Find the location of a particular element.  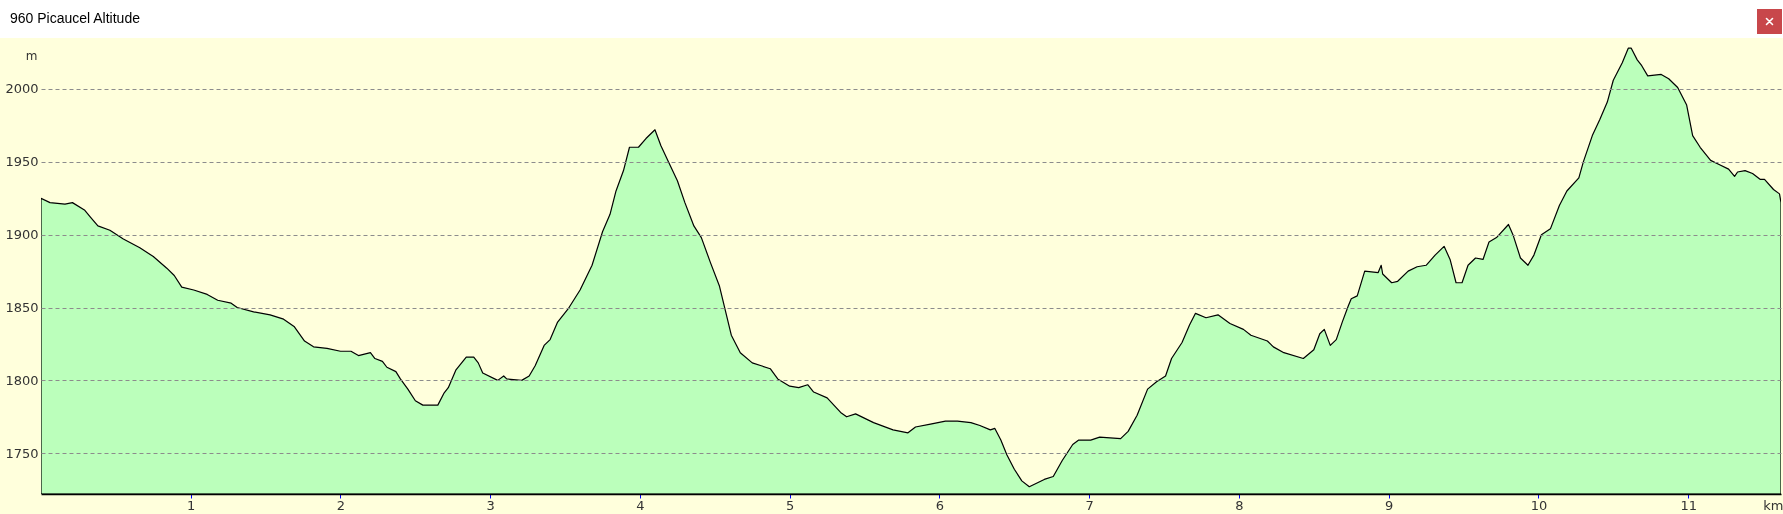

y-tick-label: 1950 is located at coordinates (22, 162).